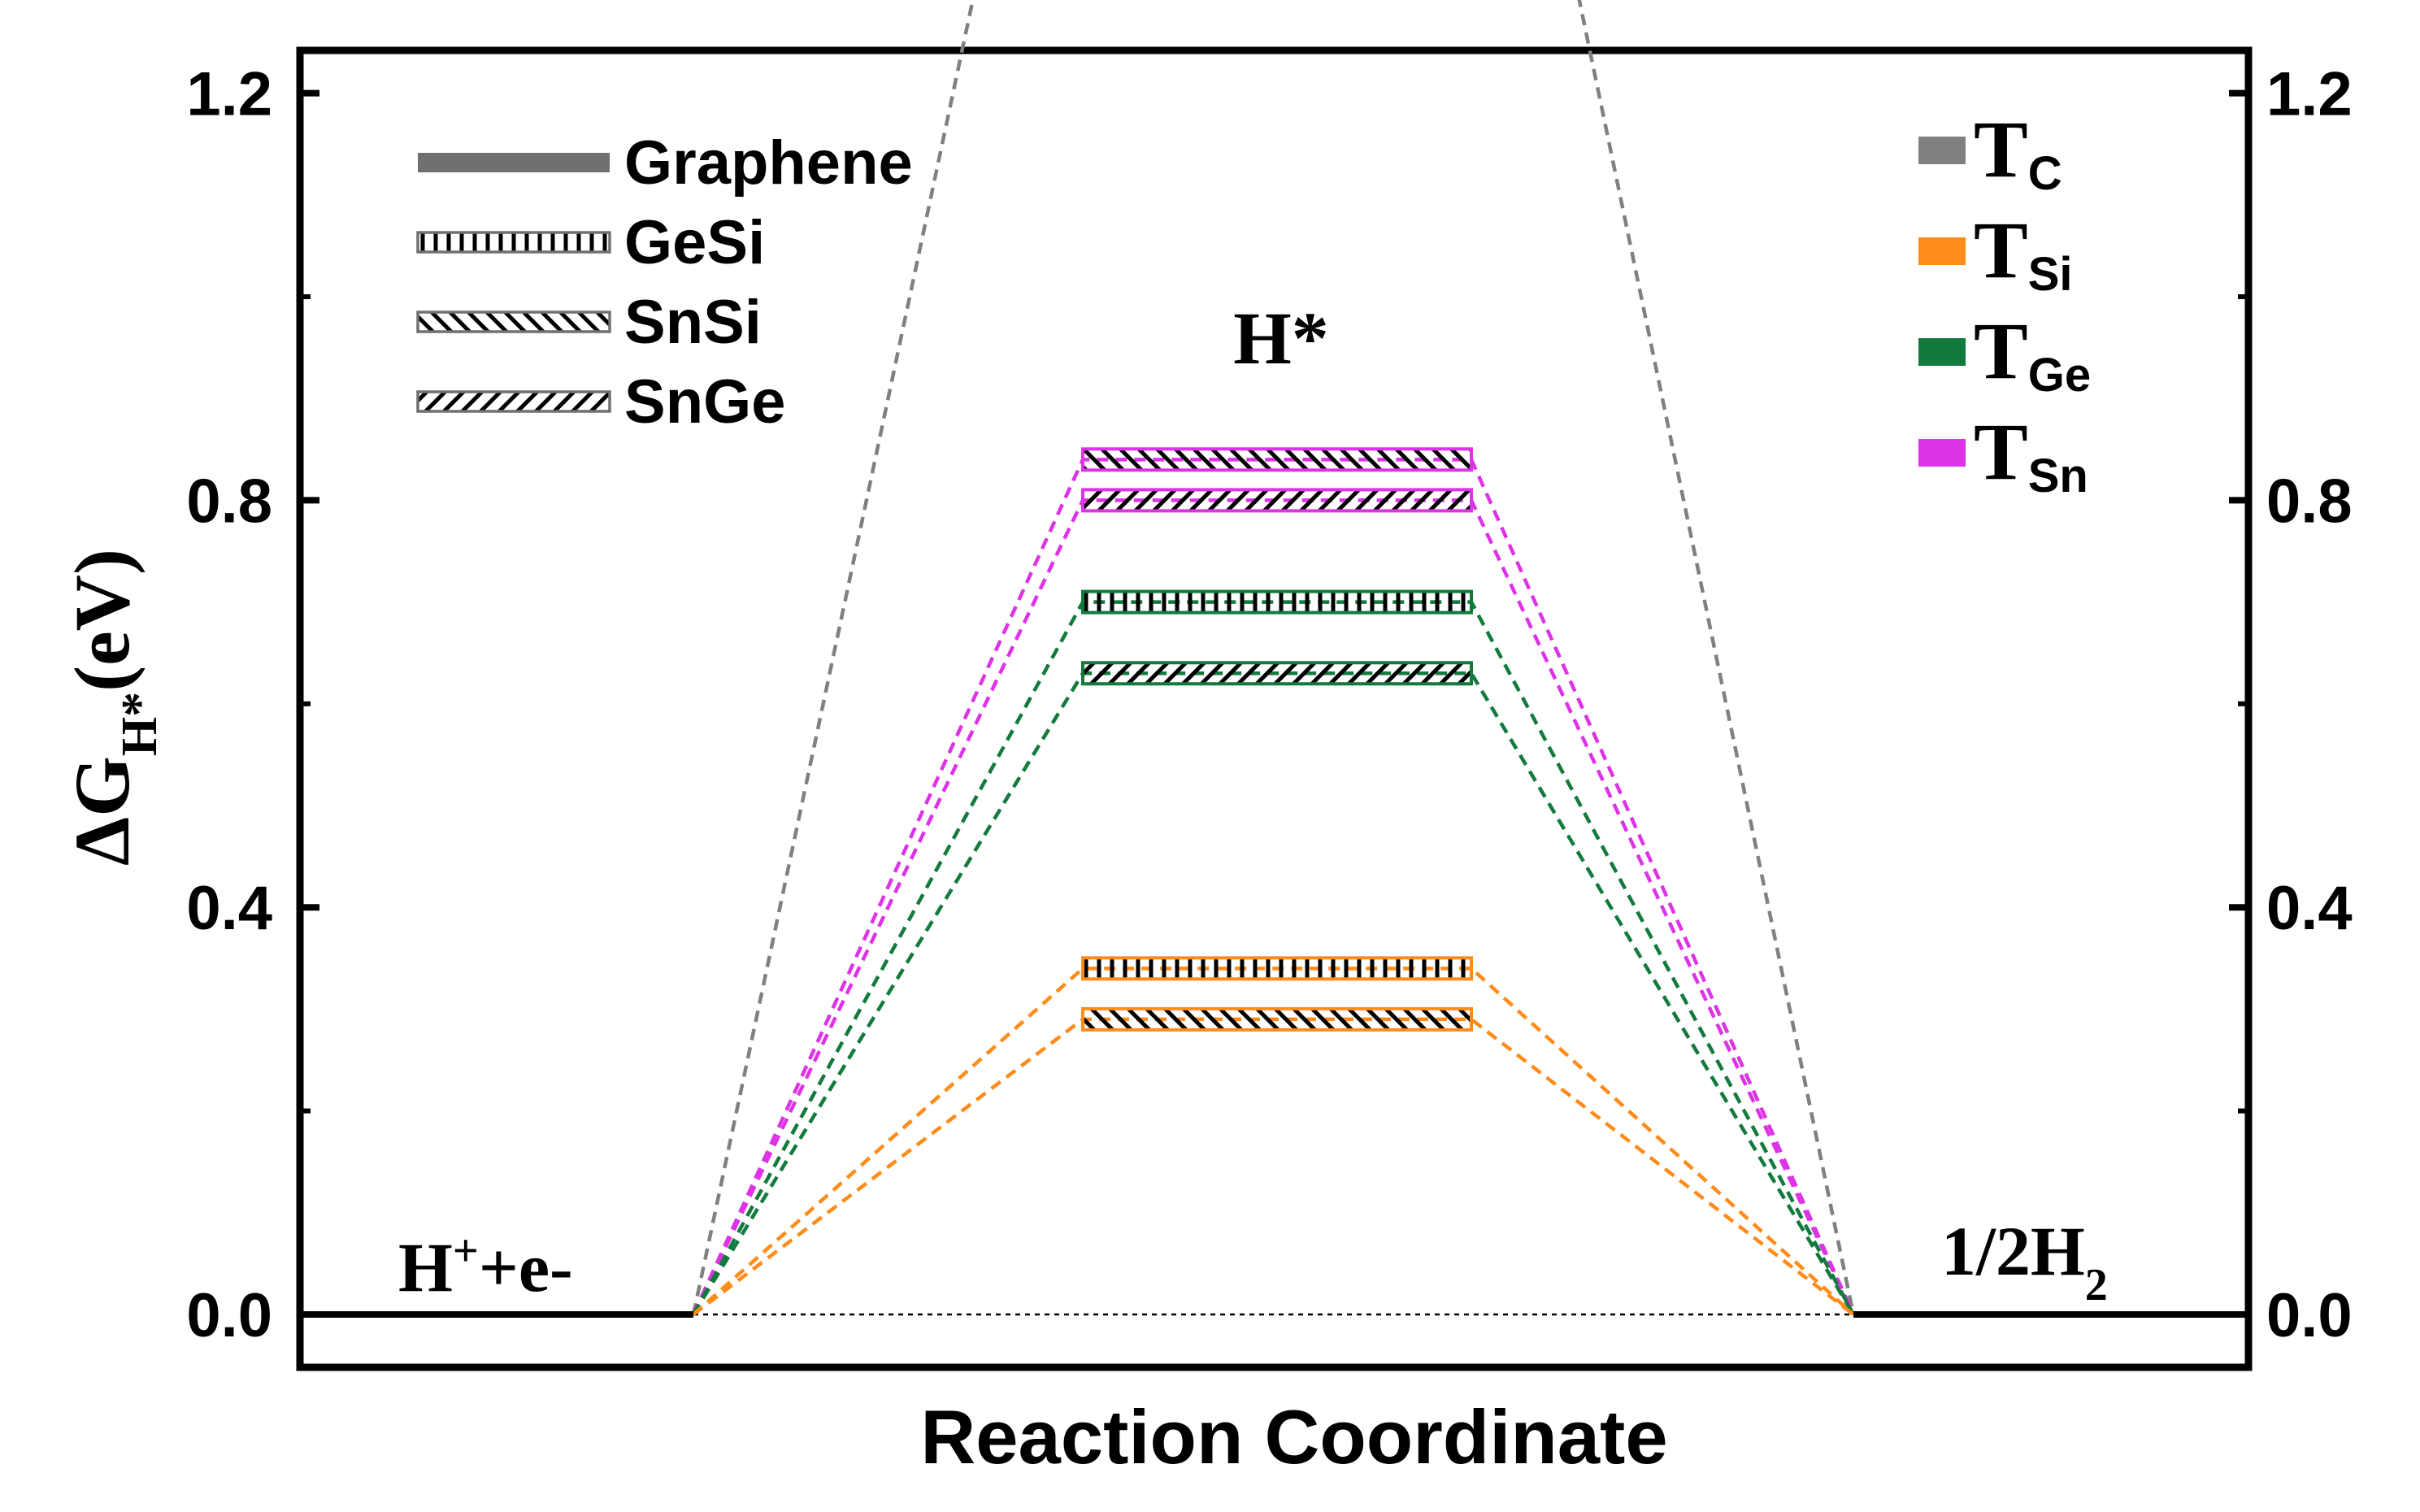 The height and width of the screenshot is (1512, 2420). I want to click on legend-label-t-sn: TSn, so click(2031, 454).